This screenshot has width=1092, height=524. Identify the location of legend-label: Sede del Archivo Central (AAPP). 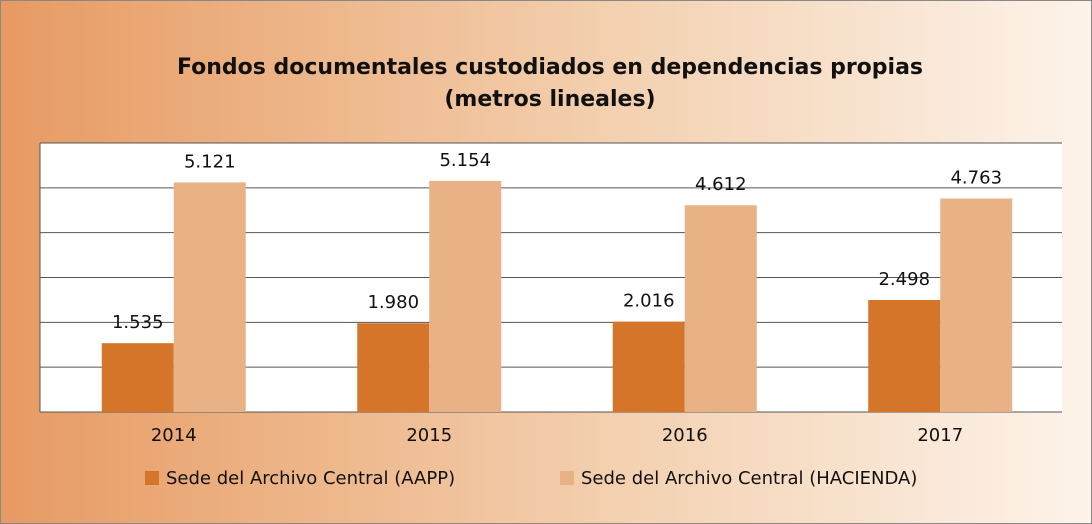
(310, 478).